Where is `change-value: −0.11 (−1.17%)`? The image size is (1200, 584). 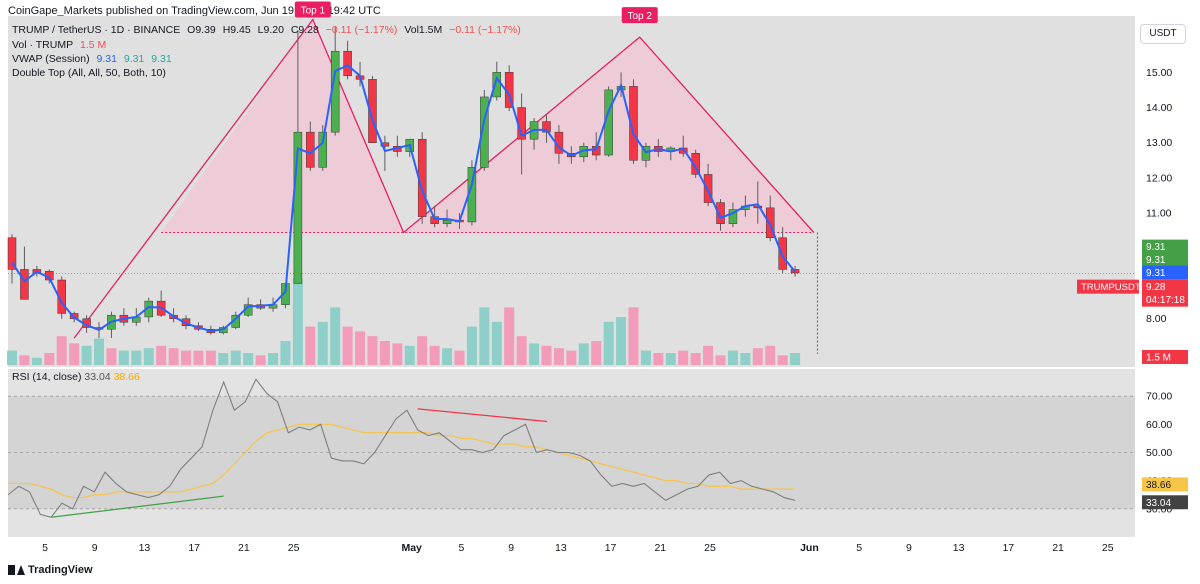 change-value: −0.11 (−1.17%) is located at coordinates (361, 30).